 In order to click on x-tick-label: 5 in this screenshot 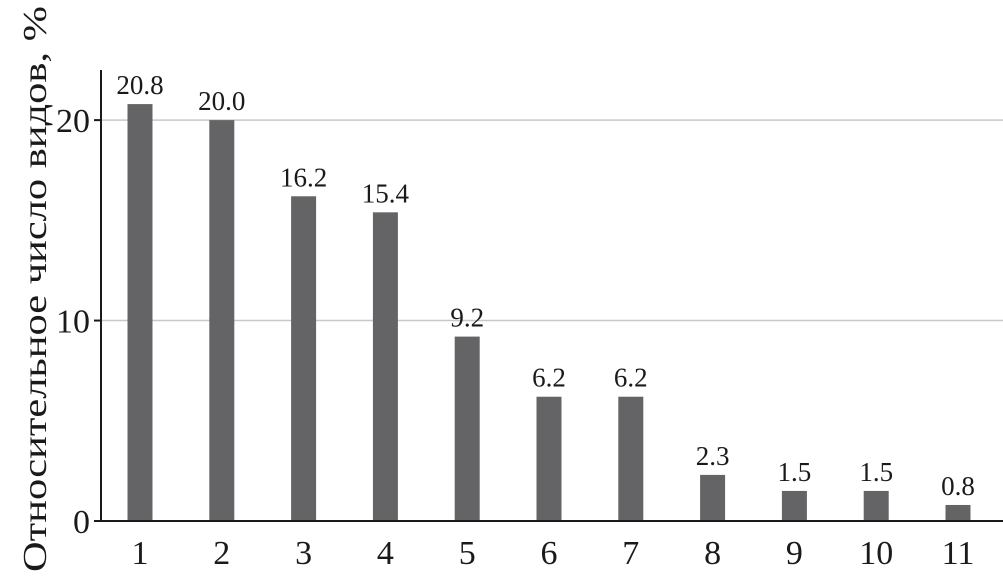, I will do `click(467, 553)`.